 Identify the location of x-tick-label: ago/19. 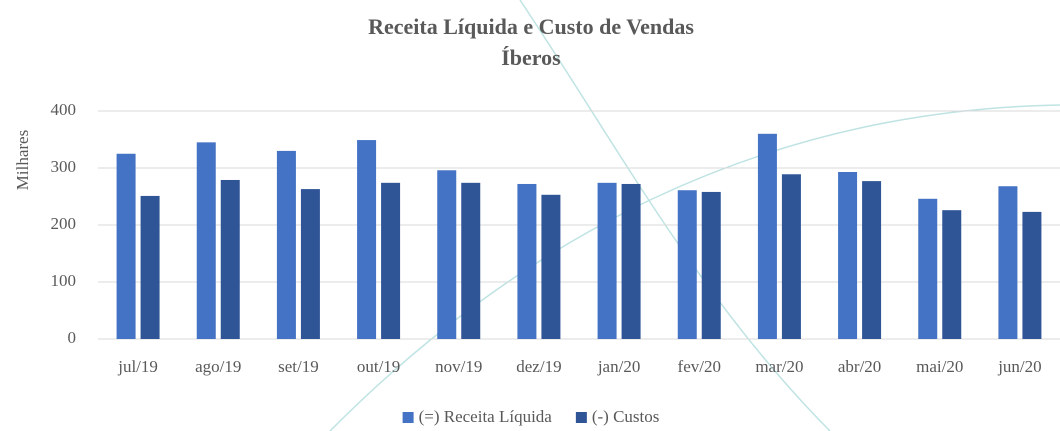
(218, 366).